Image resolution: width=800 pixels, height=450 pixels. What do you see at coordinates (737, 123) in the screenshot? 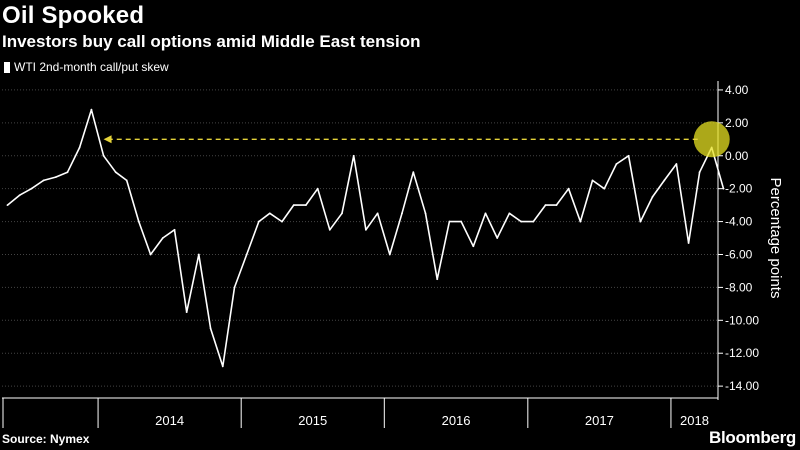
I see `y-tick-label: 2.00` at bounding box center [737, 123].